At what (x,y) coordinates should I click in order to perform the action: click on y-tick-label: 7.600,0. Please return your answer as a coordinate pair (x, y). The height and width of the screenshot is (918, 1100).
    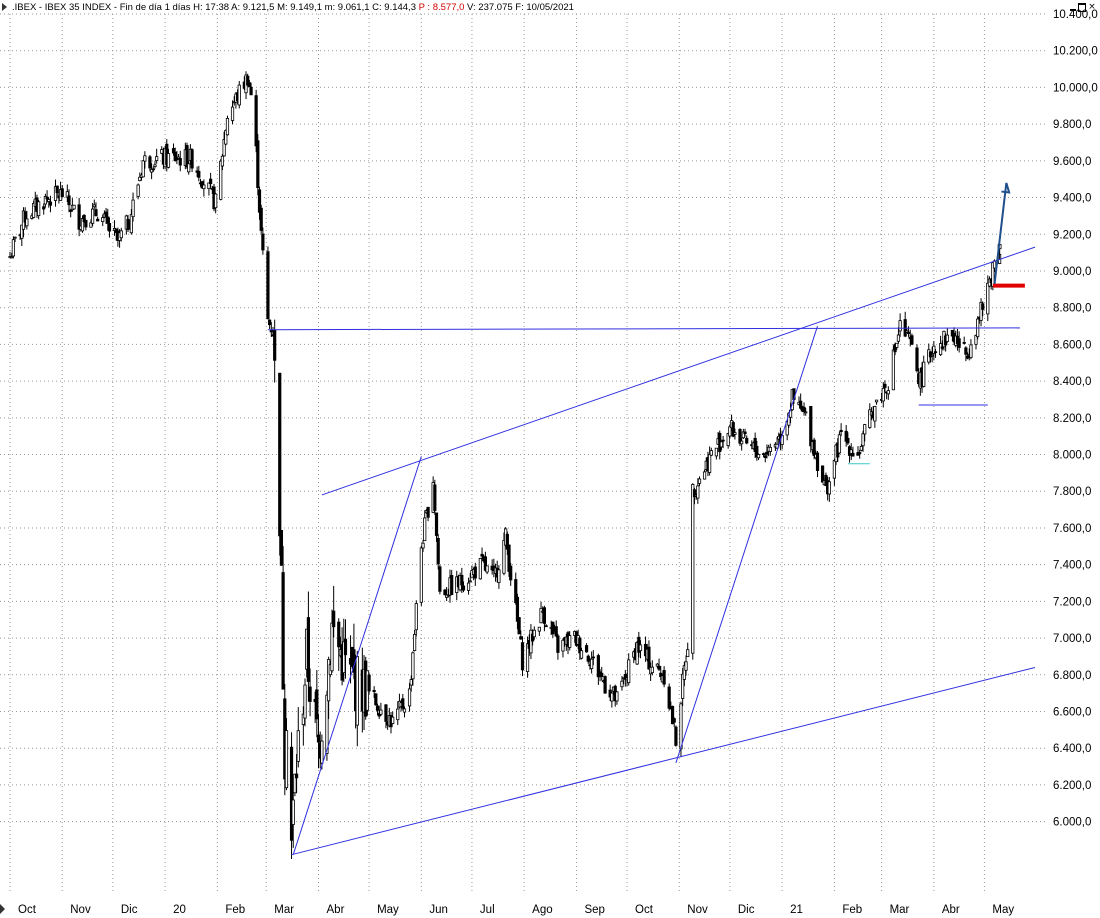
    Looking at the image, I should click on (1072, 529).